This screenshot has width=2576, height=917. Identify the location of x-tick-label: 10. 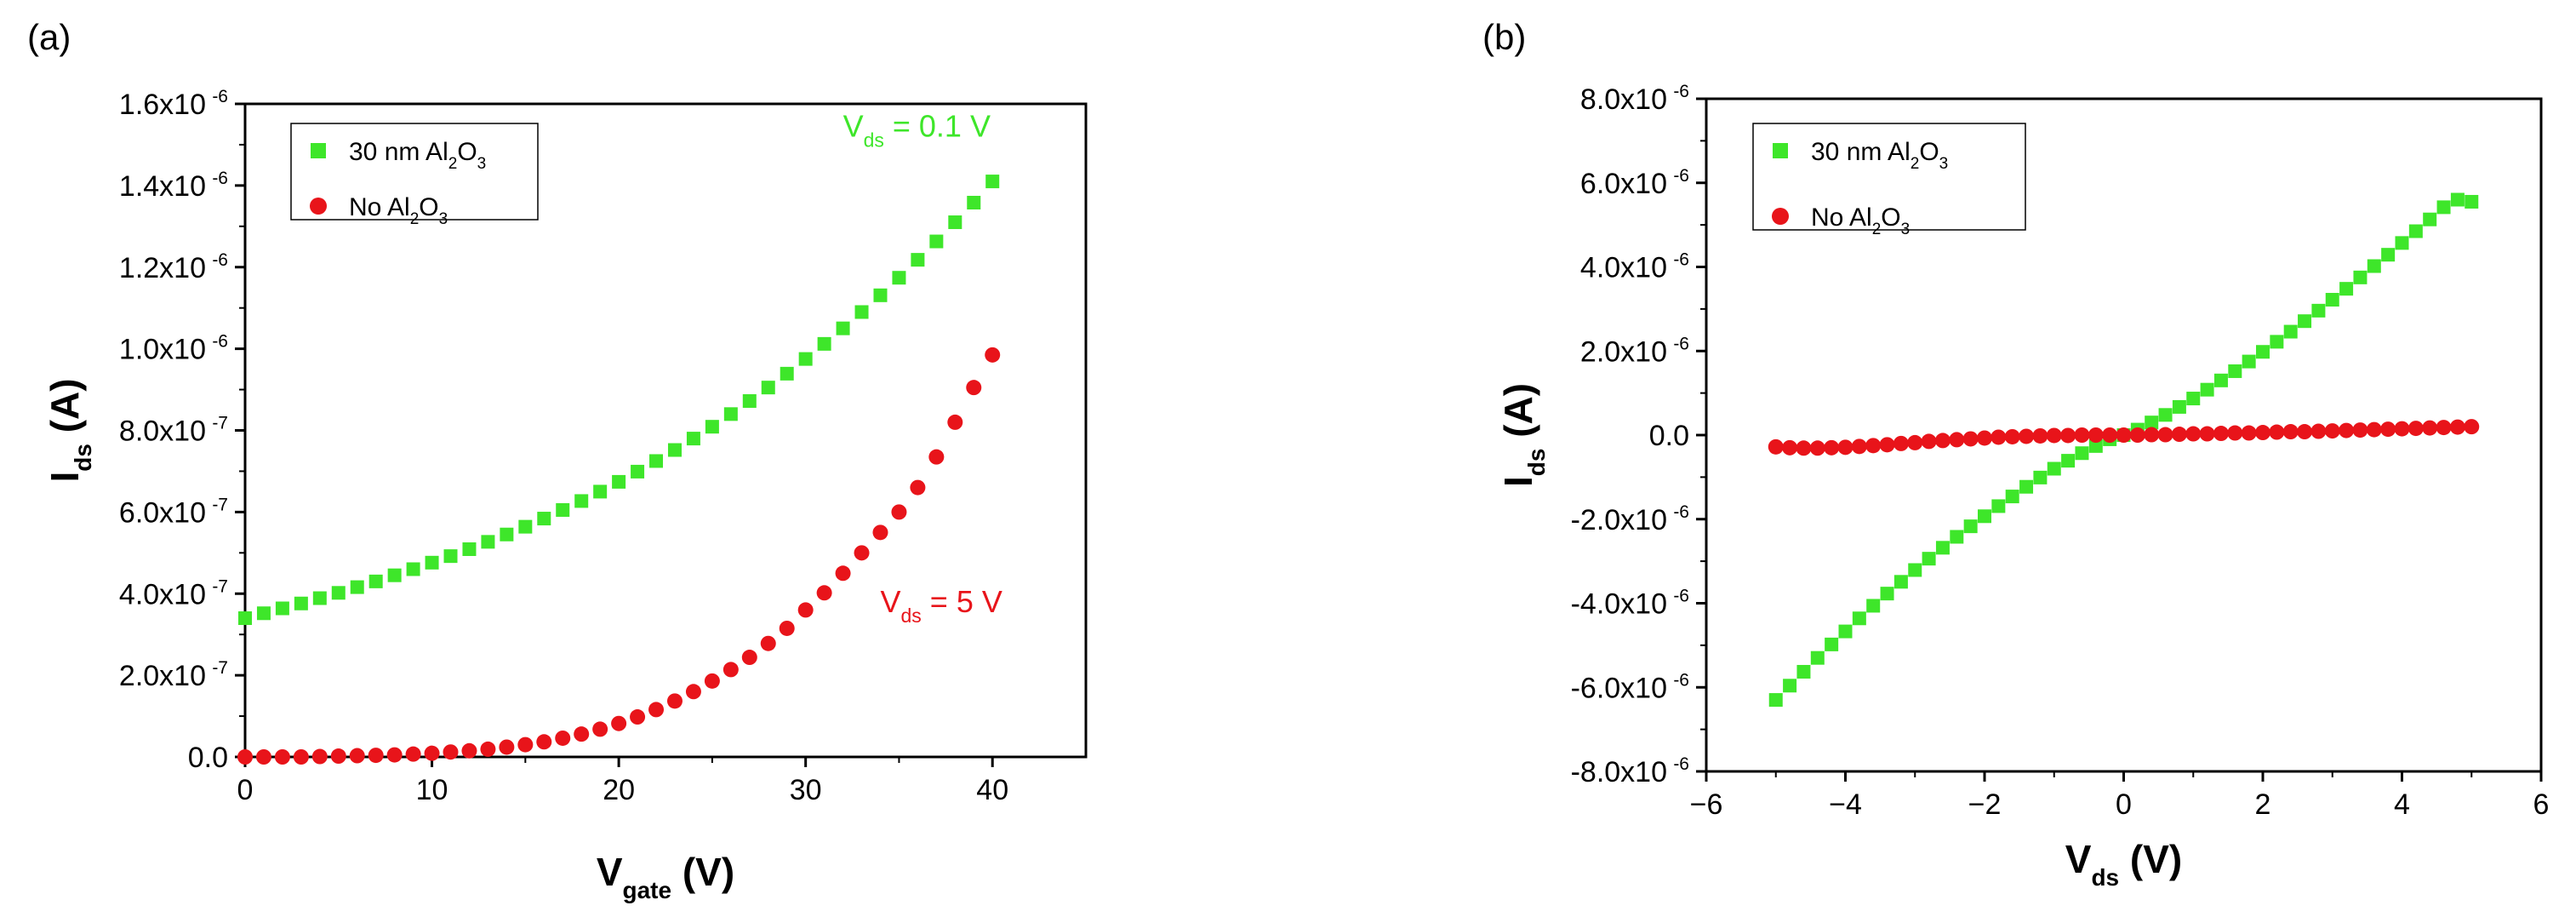
(432, 790).